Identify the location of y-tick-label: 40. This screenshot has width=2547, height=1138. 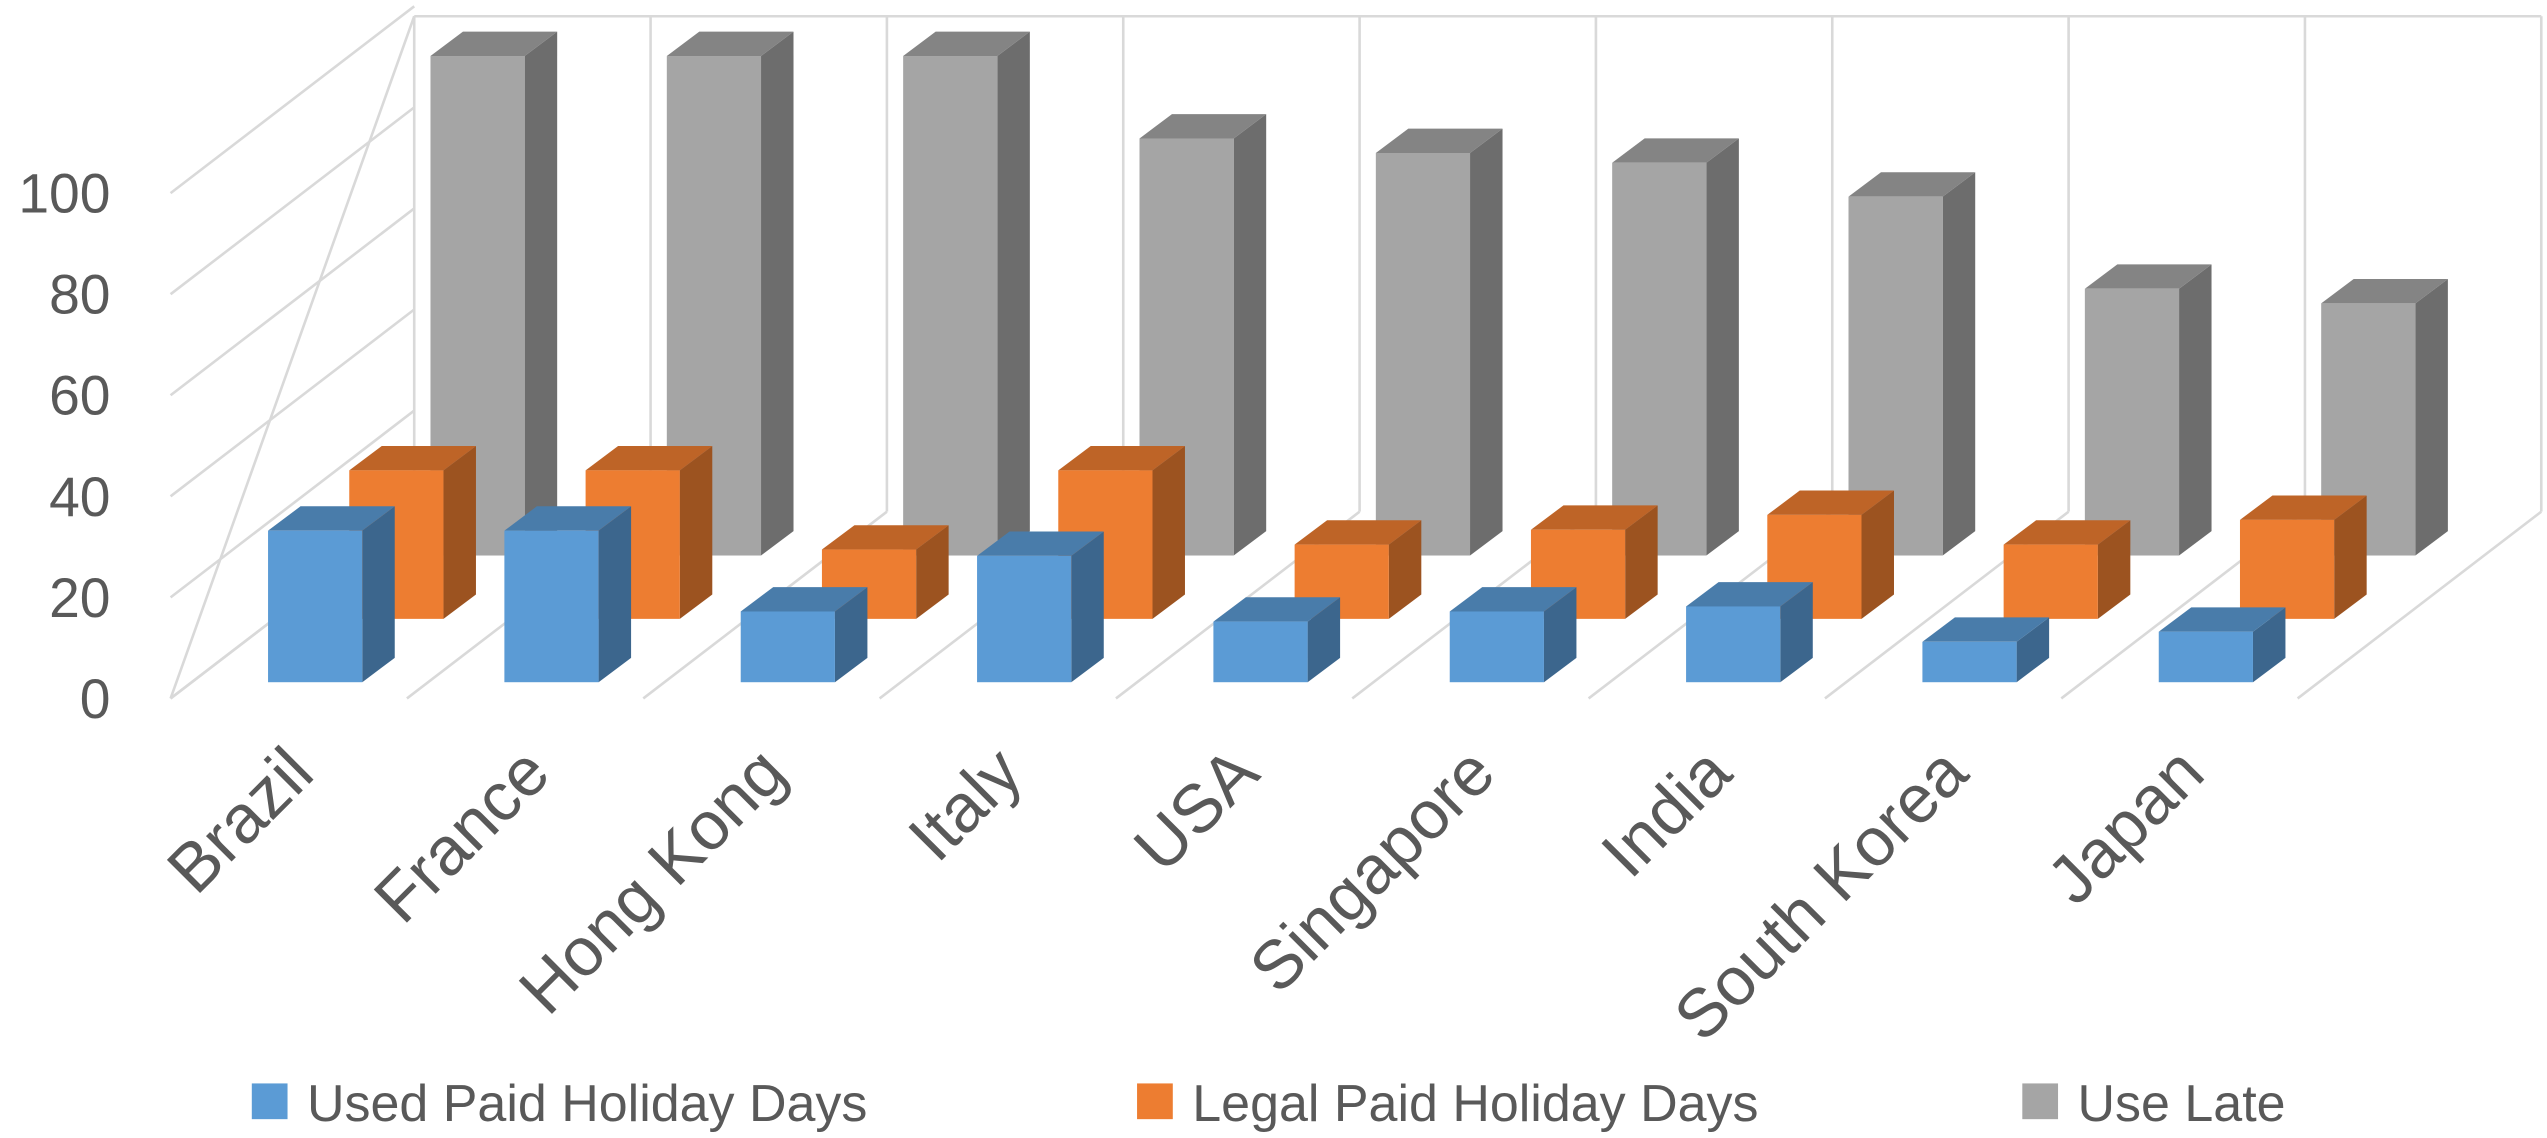
(79, 497).